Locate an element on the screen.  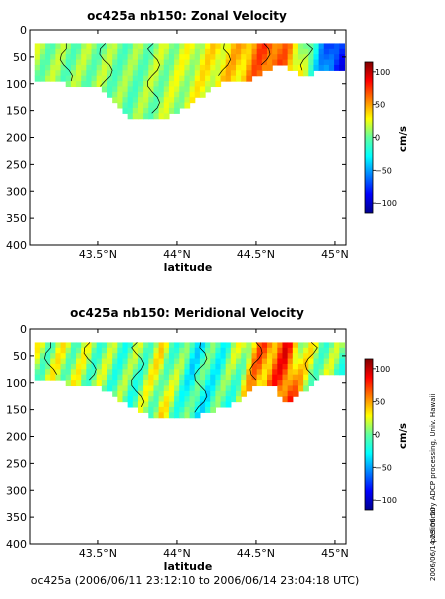
zonal-x-label: latitude is located at coordinates (188, 267).